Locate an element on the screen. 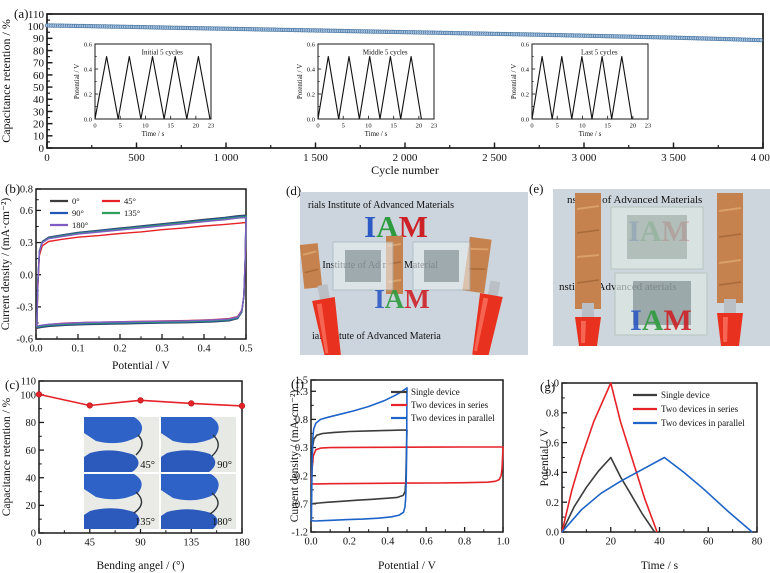 The height and width of the screenshot is (573, 770). panel-label-d: (d) is located at coordinates (294, 190).